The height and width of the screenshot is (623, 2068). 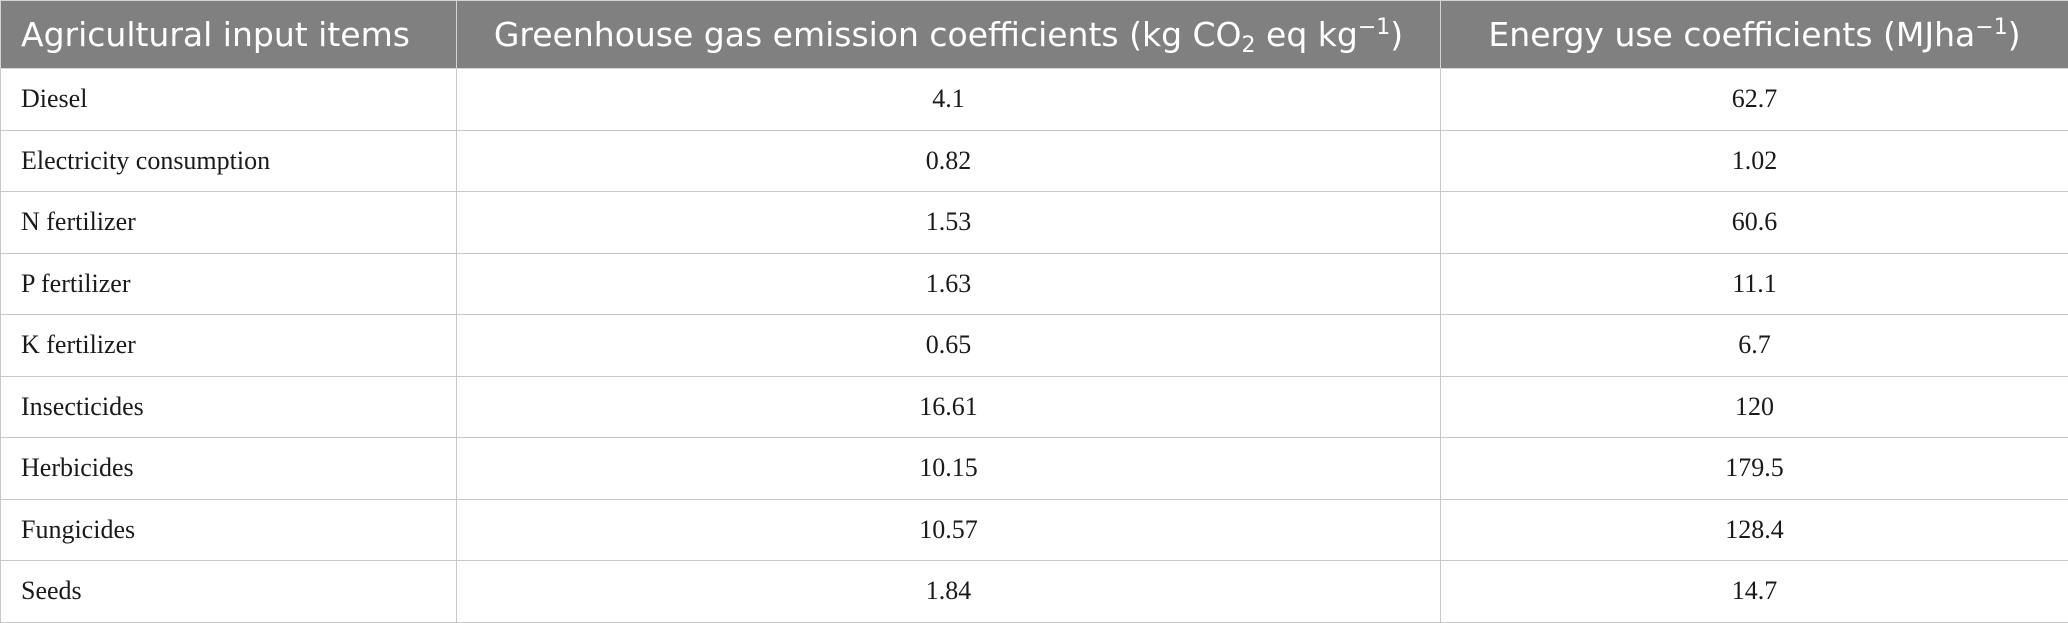 I want to click on header-energy-use-coefficients: Energy use coefficients (MJha−1), so click(x=1754, y=35).